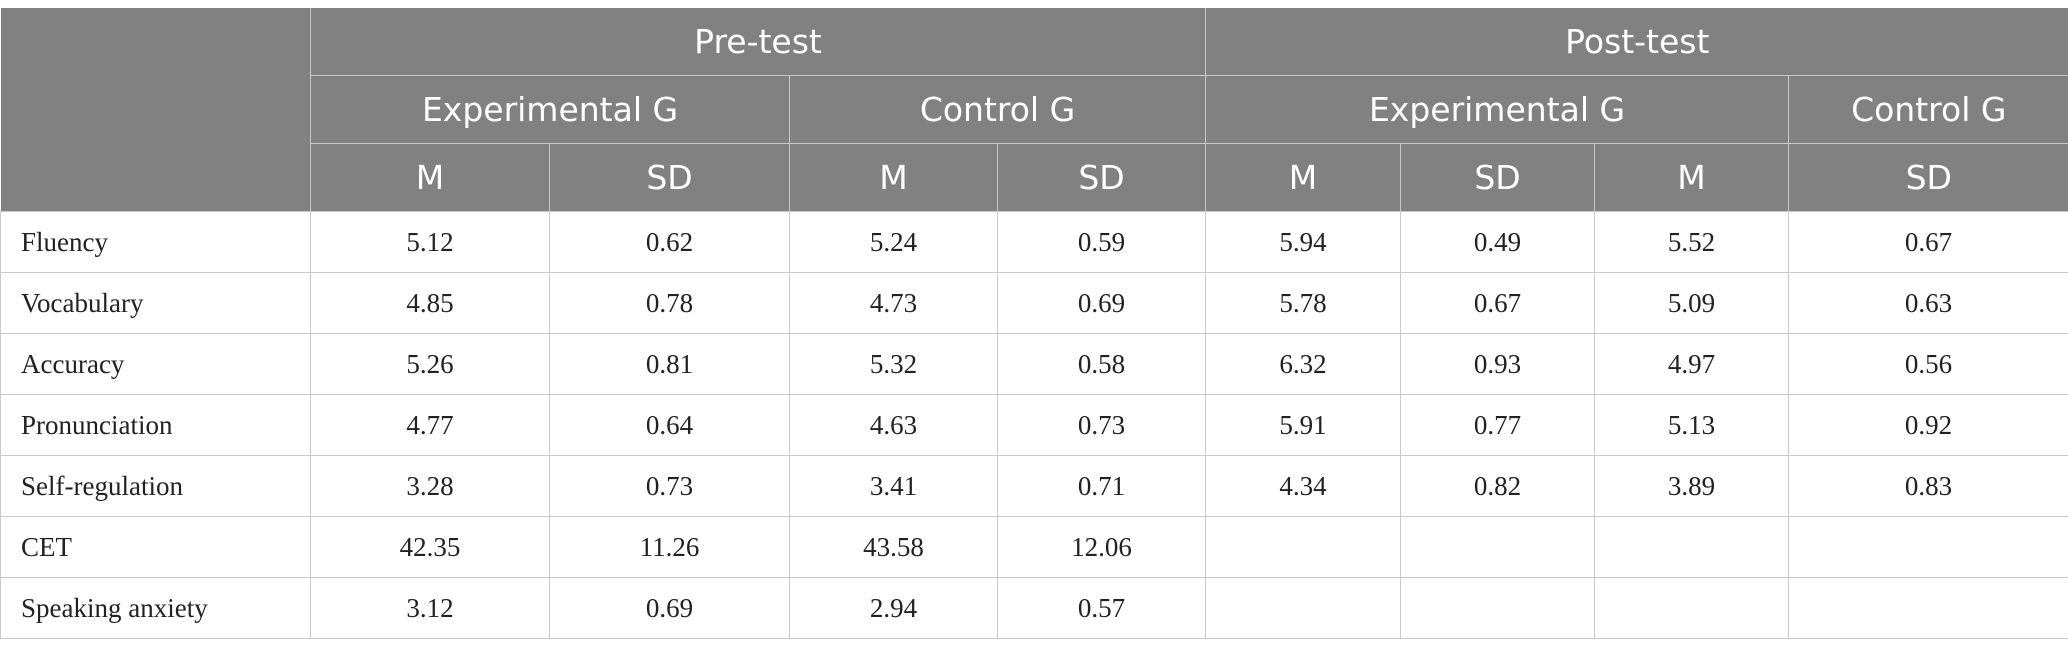 The height and width of the screenshot is (662, 2068). What do you see at coordinates (1691, 486) in the screenshot?
I see `table-cell: 3.89` at bounding box center [1691, 486].